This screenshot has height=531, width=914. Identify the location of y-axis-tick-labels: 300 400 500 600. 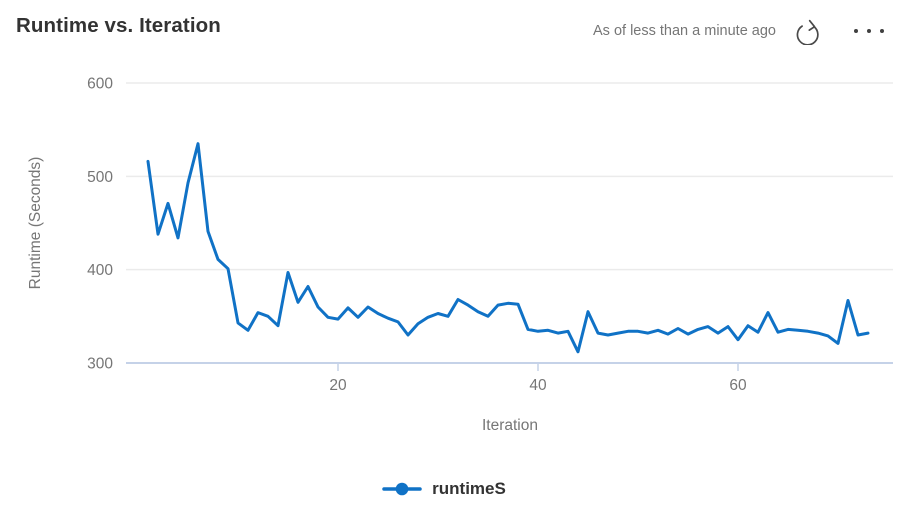
(100, 224).